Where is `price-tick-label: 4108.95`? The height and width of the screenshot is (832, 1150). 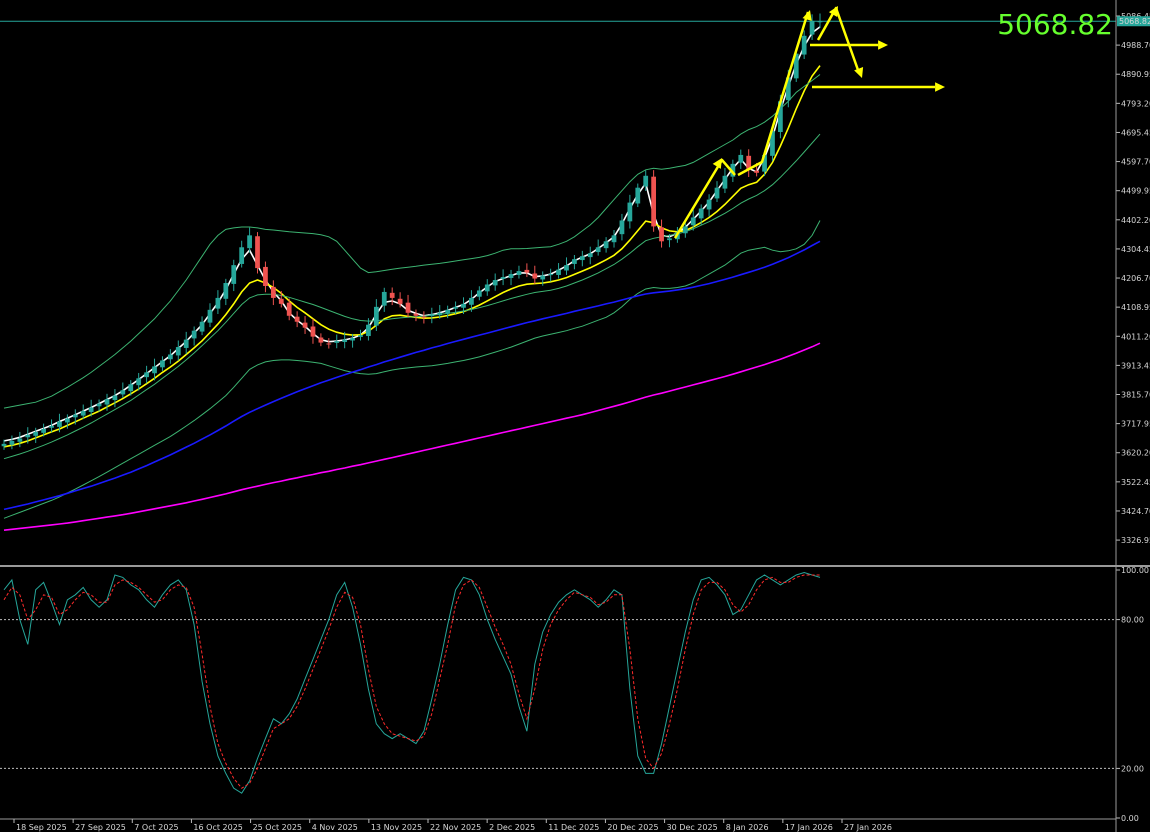 price-tick-label: 4108.95 is located at coordinates (1135, 307).